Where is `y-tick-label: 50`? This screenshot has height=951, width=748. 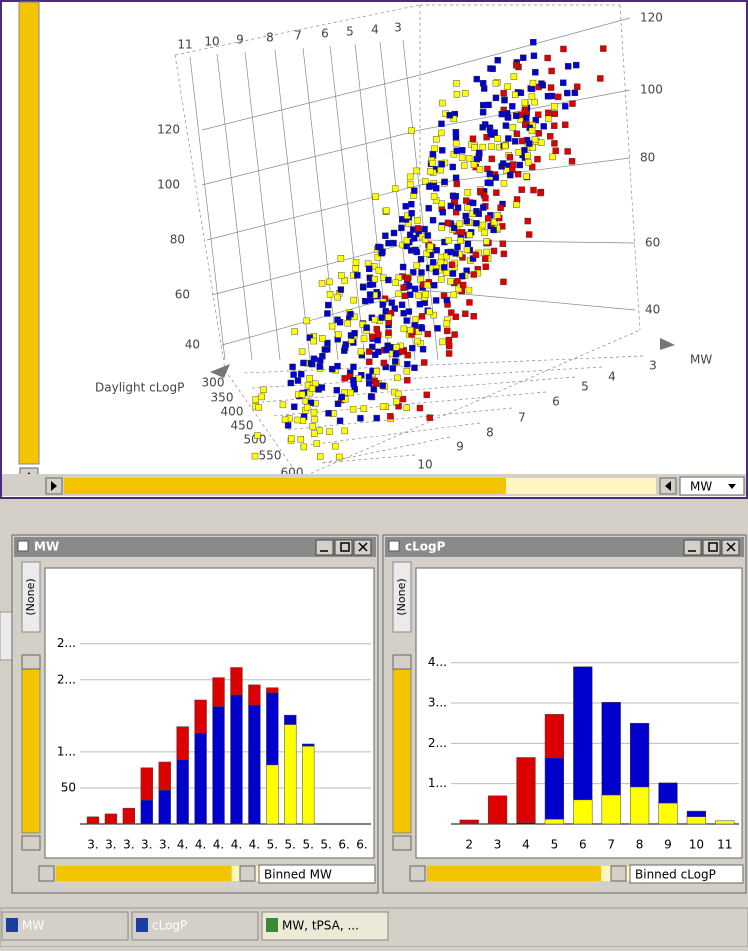
y-tick-label: 50 is located at coordinates (68, 787).